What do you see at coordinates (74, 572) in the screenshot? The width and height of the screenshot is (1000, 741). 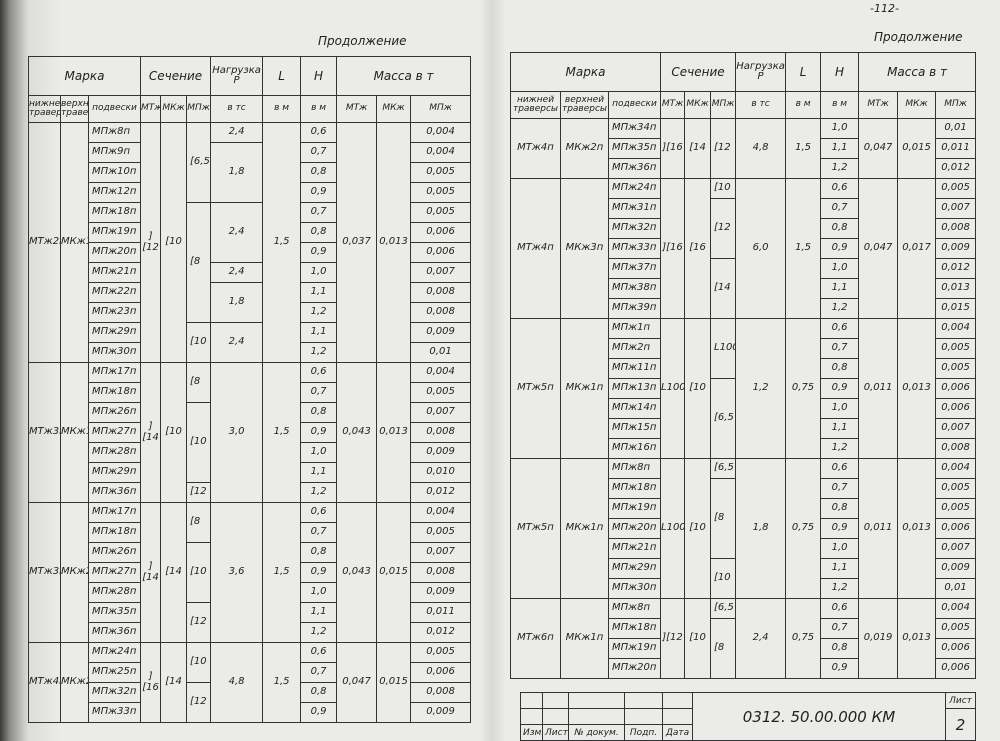 I see `mark-upper: МКж2п` at bounding box center [74, 572].